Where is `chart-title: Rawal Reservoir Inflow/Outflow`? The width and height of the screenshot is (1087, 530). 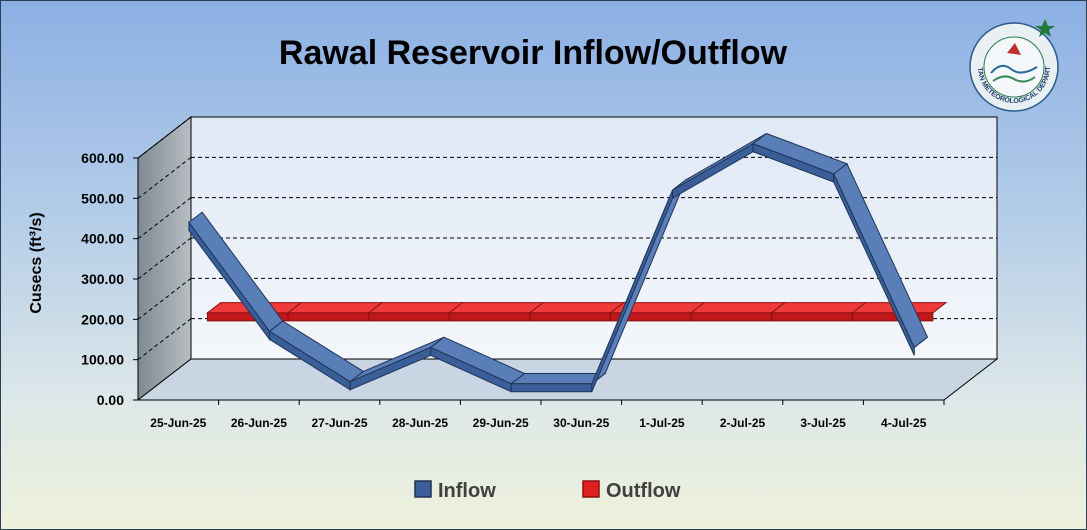 chart-title: Rawal Reservoir Inflow/Outflow is located at coordinates (533, 53).